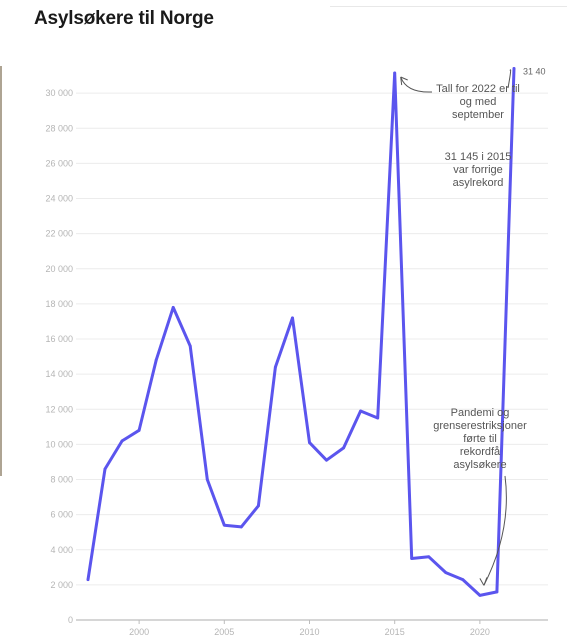 This screenshot has width=567, height=640. Describe the element at coordinates (480, 632) in the screenshot. I see `x-tick-label: 2020` at that location.